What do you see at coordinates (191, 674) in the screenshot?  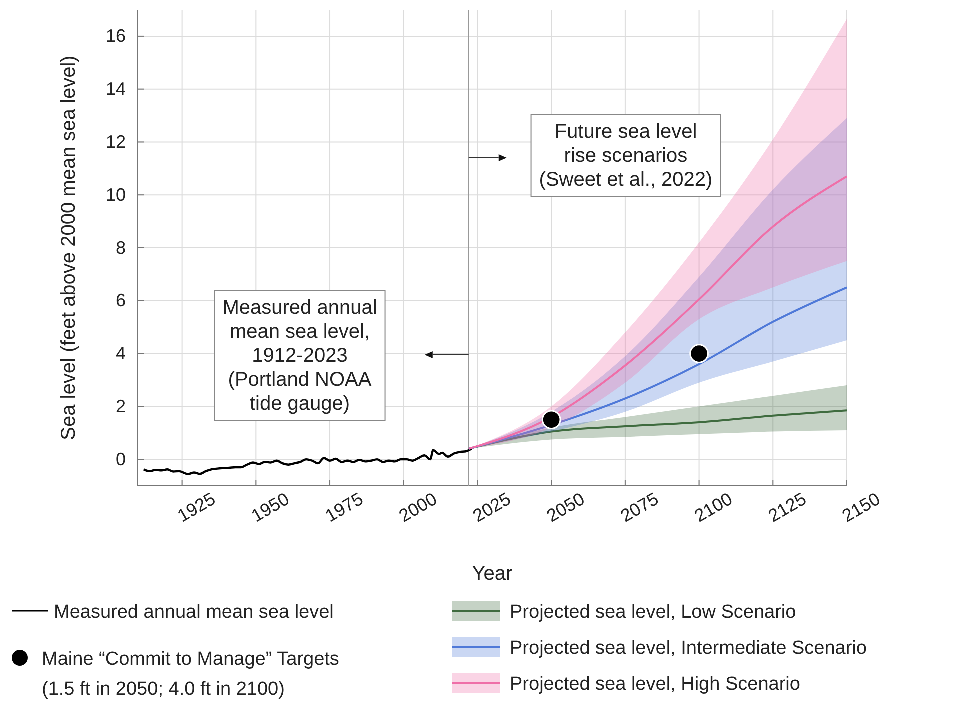 I see `legend-label: Maine “Commit to Manage” Targets (1.5 ft in 2050; 4.0 ft in 2100)` at bounding box center [191, 674].